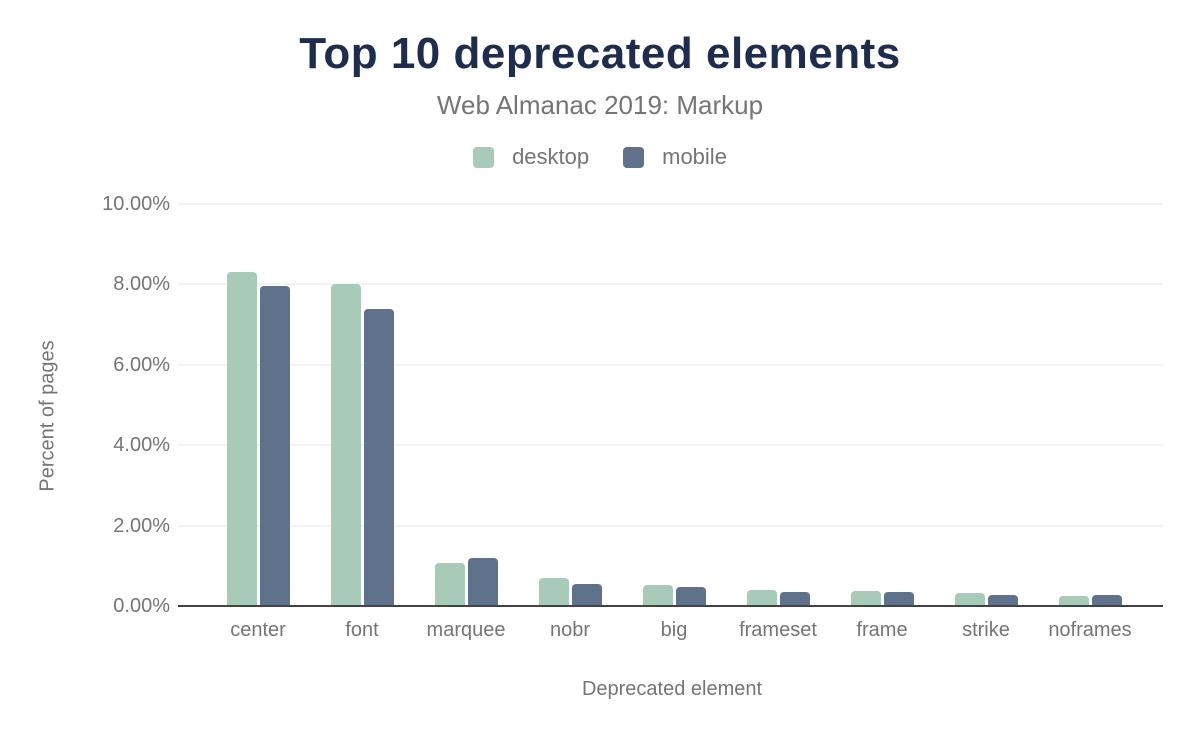  I want to click on y-tick-label-2pct: 2.00%, so click(141, 525).